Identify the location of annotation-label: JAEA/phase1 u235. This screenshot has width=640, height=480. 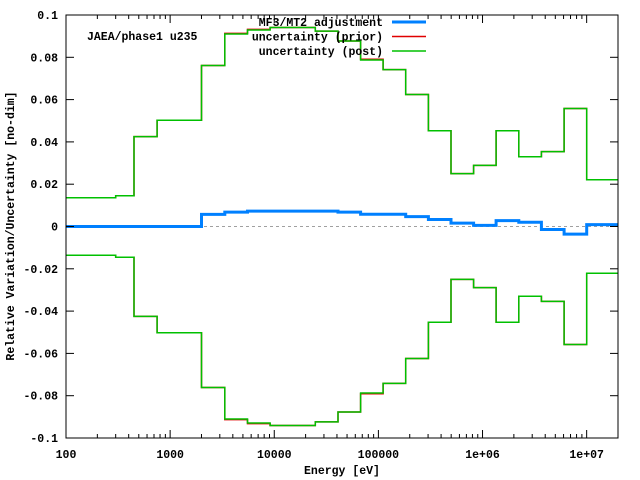
(142, 37).